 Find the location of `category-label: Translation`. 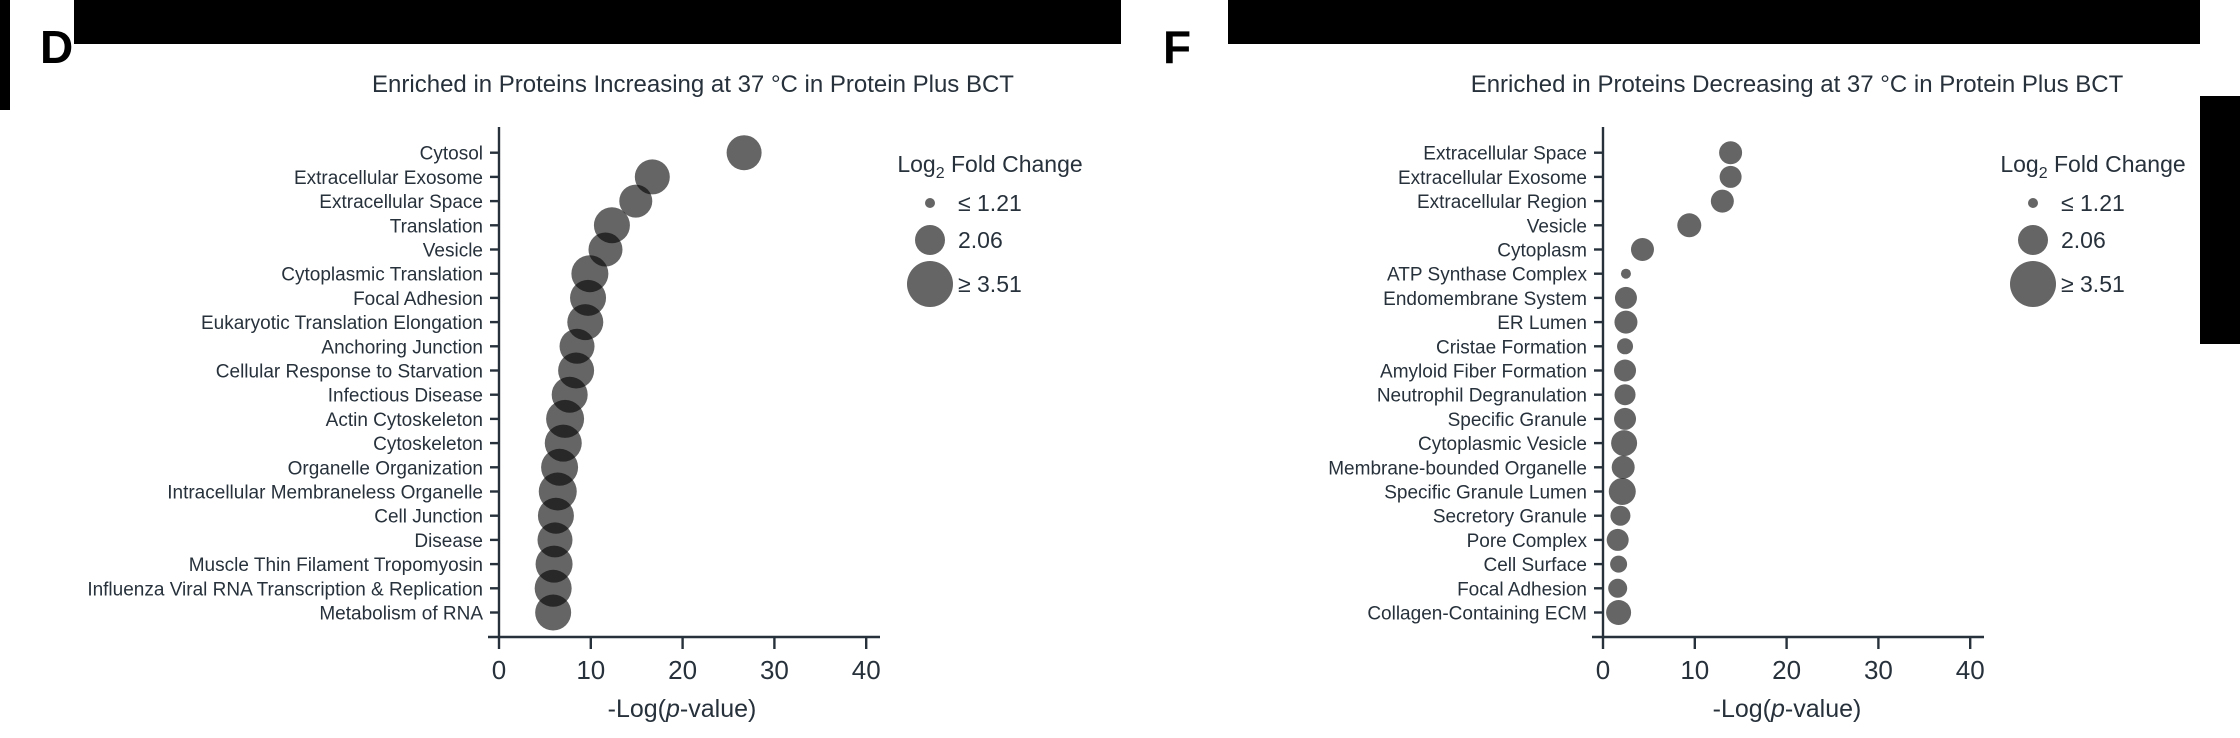

category-label: Translation is located at coordinates (436, 226).